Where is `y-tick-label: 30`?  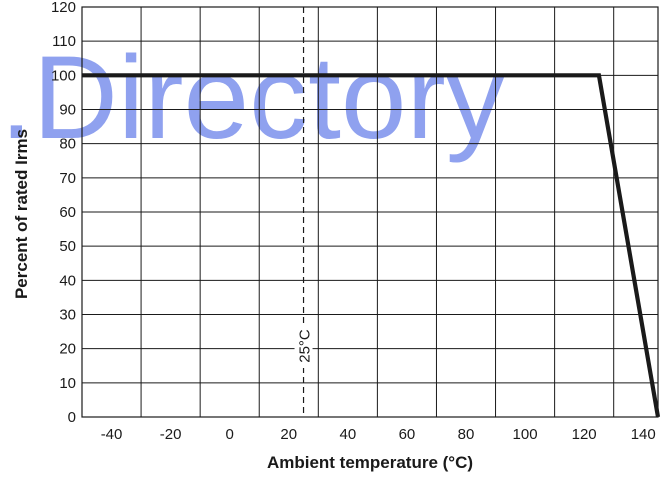
y-tick-label: 30 is located at coordinates (67, 315).